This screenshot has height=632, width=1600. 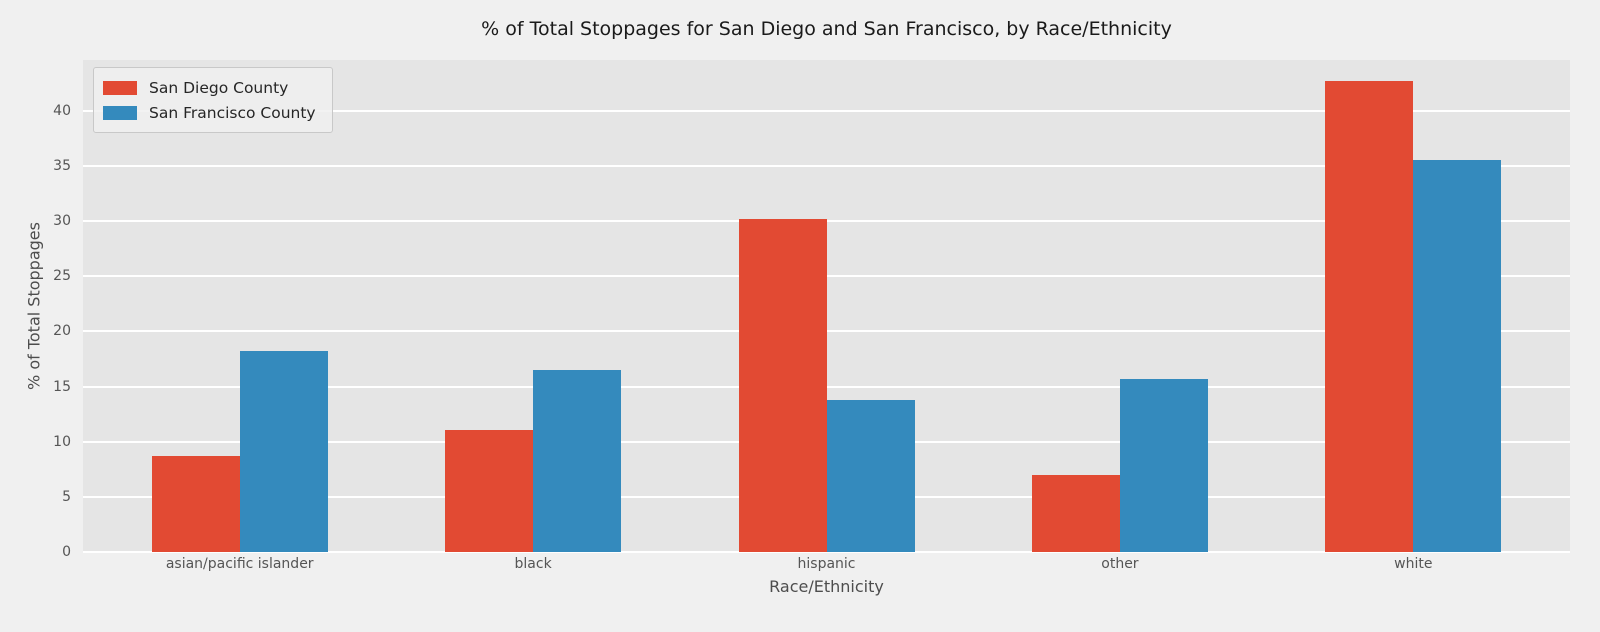 What do you see at coordinates (1120, 564) in the screenshot?
I see `x-tick-label-other: other` at bounding box center [1120, 564].